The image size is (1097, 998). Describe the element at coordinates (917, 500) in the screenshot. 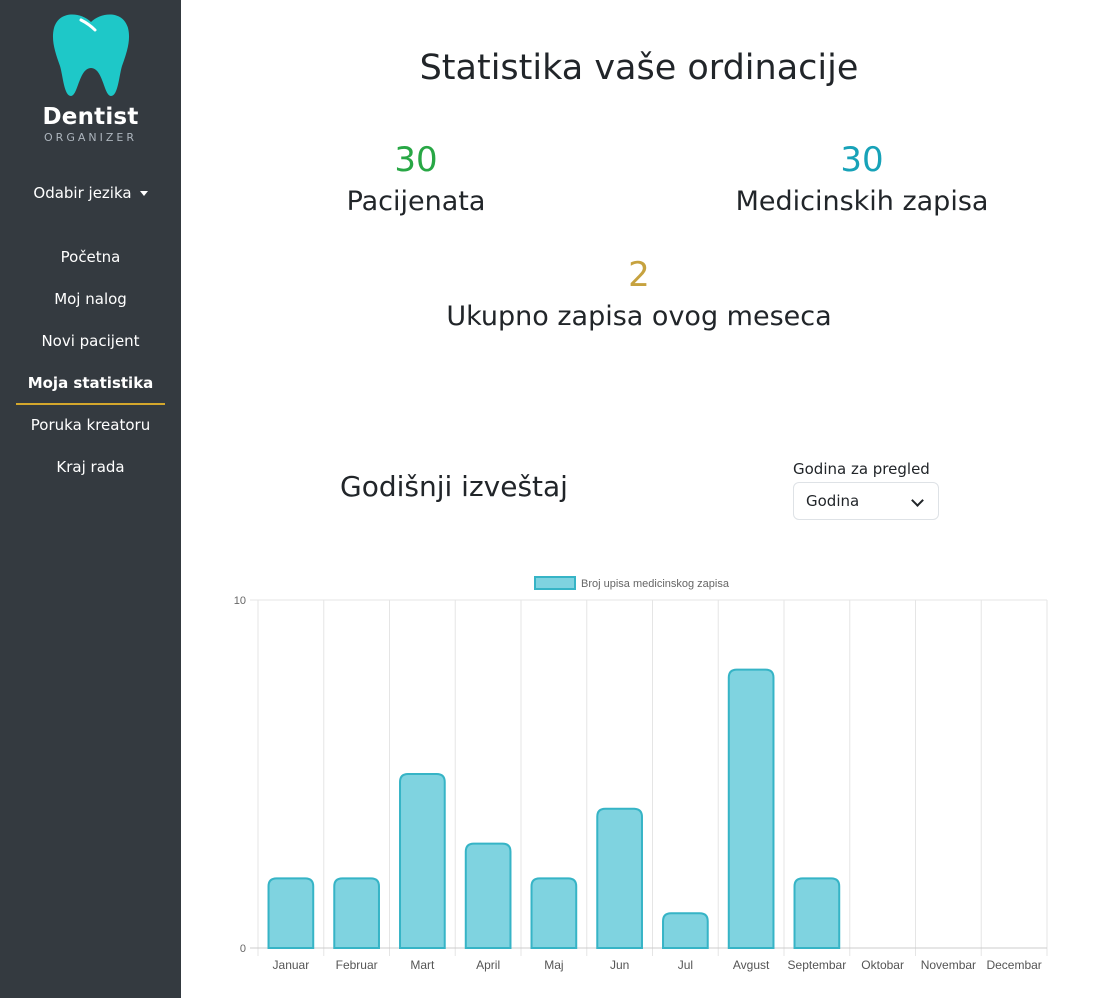

I see `chevron-down-icon` at that location.